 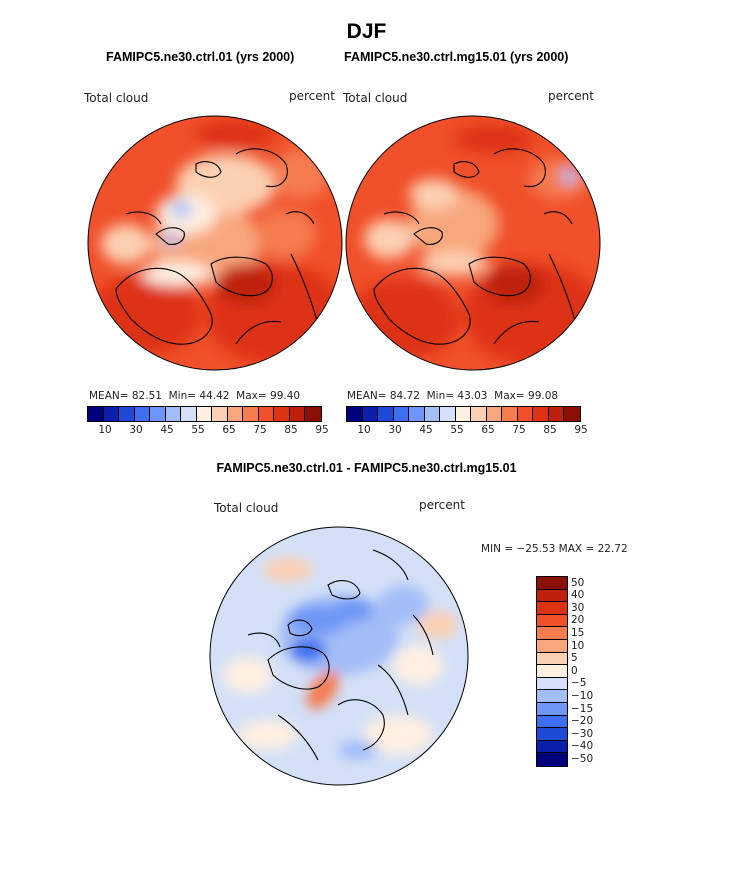 What do you see at coordinates (578, 633) in the screenshot?
I see `colorbar-tick-label: 15` at bounding box center [578, 633].